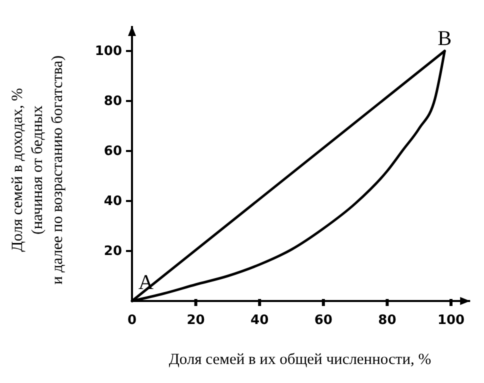 This screenshot has height=383, width=484. Describe the element at coordinates (108, 52) in the screenshot. I see `y-tick-label: 100` at that location.